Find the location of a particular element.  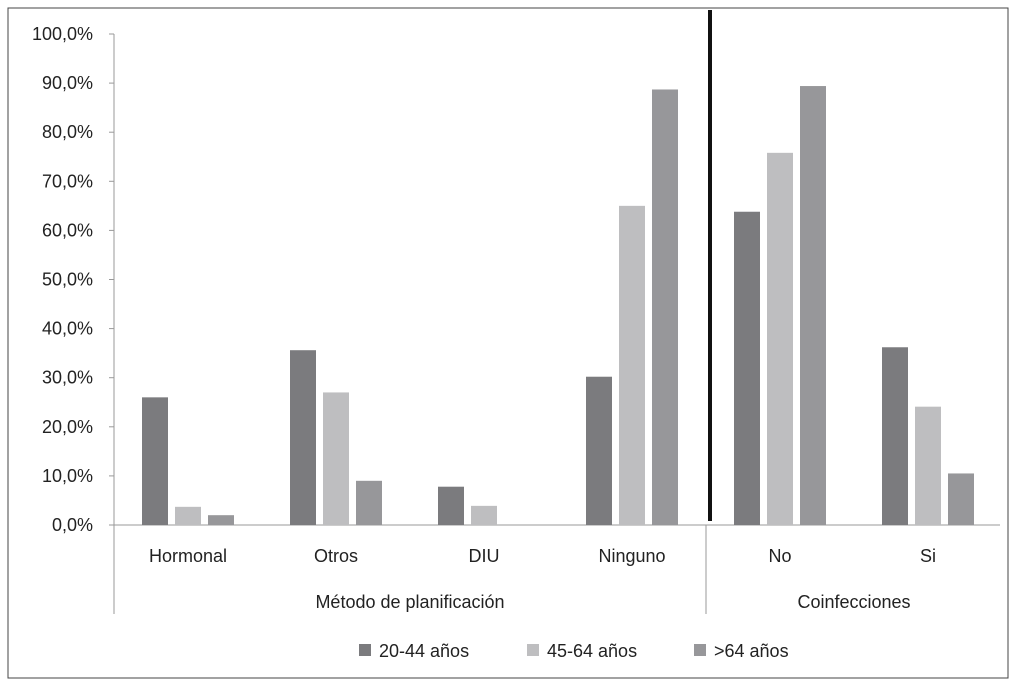

bar-45-64-a-os-si is located at coordinates (928, 465).